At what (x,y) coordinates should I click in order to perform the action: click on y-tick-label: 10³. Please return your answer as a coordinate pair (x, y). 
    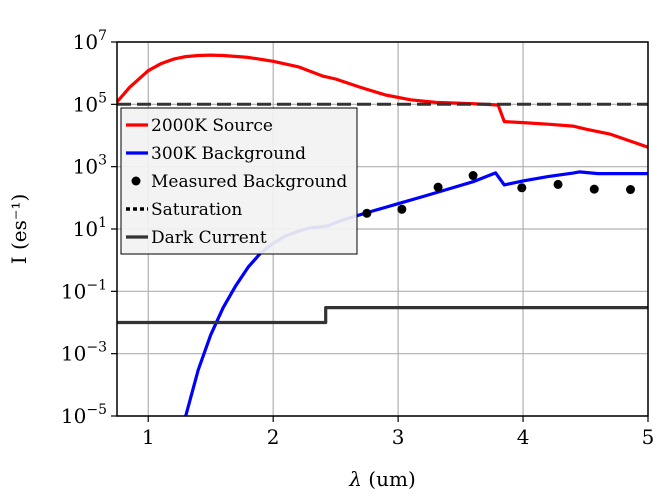
    Looking at the image, I should click on (90, 166).